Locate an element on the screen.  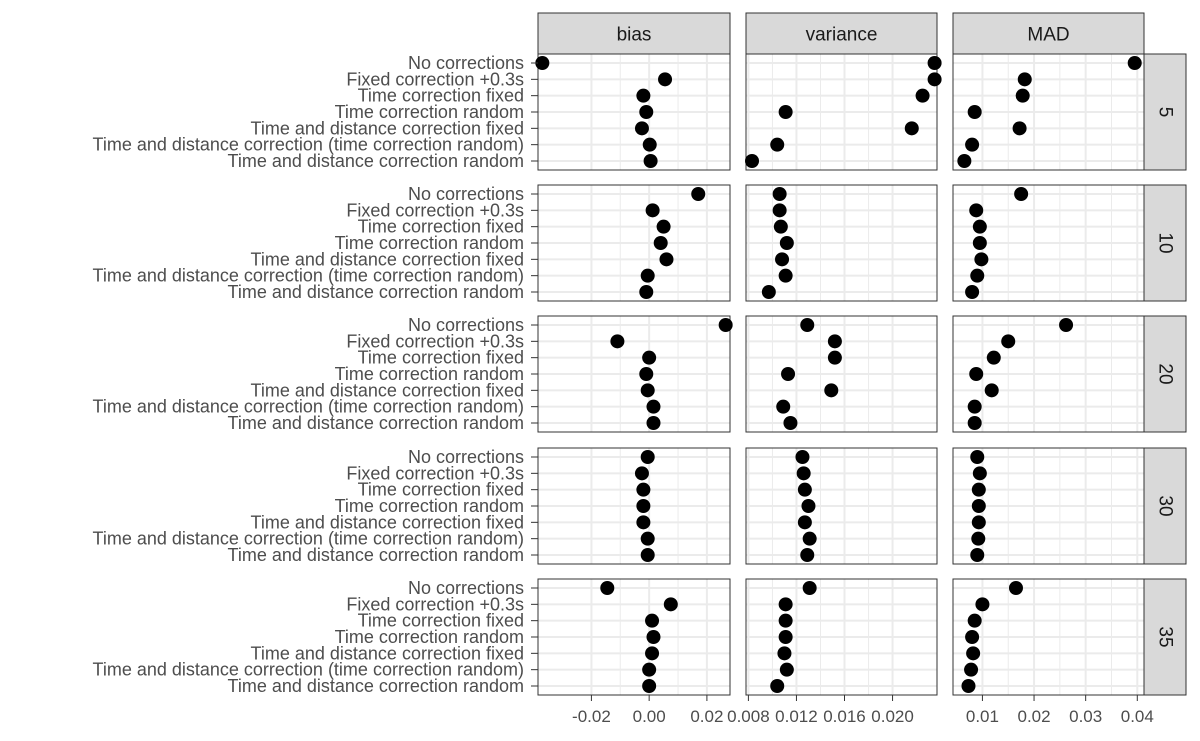
facet-strip-row-label-10: 10 is located at coordinates (1165, 242).